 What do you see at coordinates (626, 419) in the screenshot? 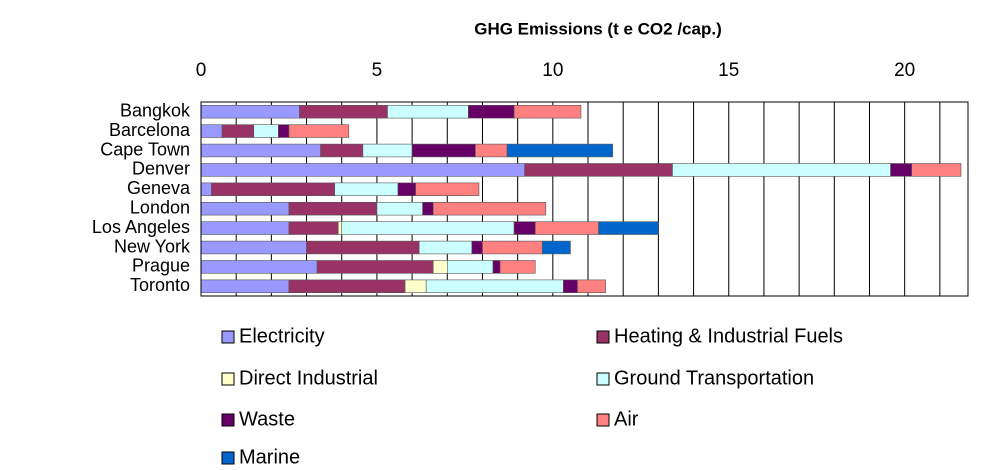
I see `legend-label: Air` at bounding box center [626, 419].